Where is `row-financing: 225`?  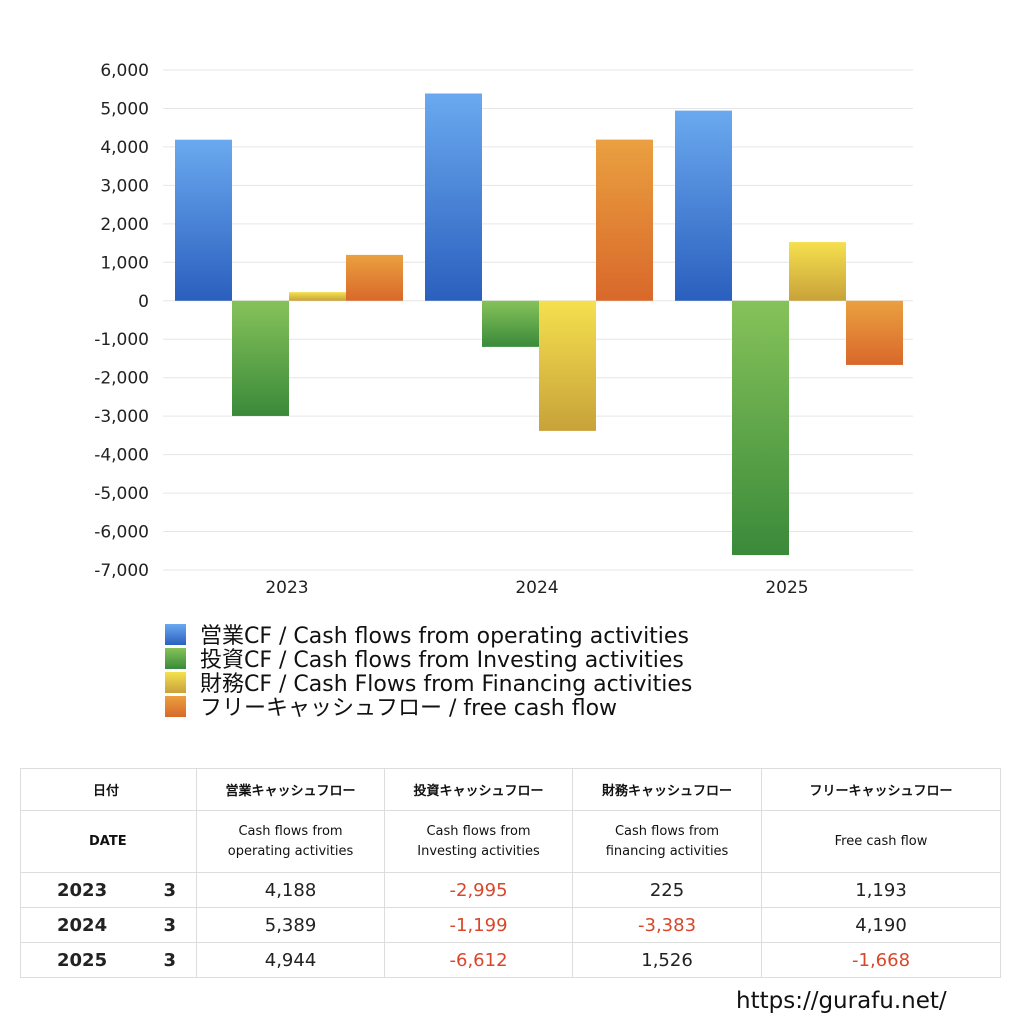 row-financing: 225 is located at coordinates (667, 890).